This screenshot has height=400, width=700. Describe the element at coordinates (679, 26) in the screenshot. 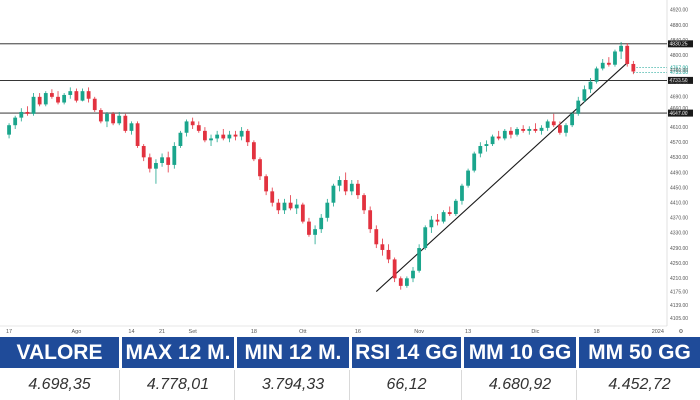

I see `y-tick-label: 4880.00` at that location.